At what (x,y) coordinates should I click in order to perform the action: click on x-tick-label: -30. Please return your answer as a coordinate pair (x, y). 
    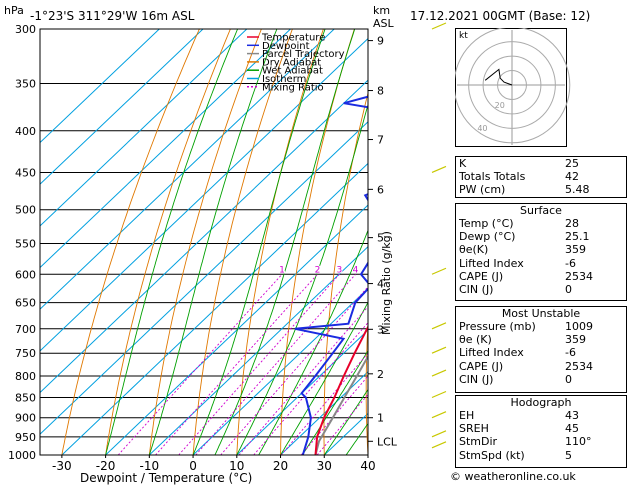
    Looking at the image, I should click on (62, 466).